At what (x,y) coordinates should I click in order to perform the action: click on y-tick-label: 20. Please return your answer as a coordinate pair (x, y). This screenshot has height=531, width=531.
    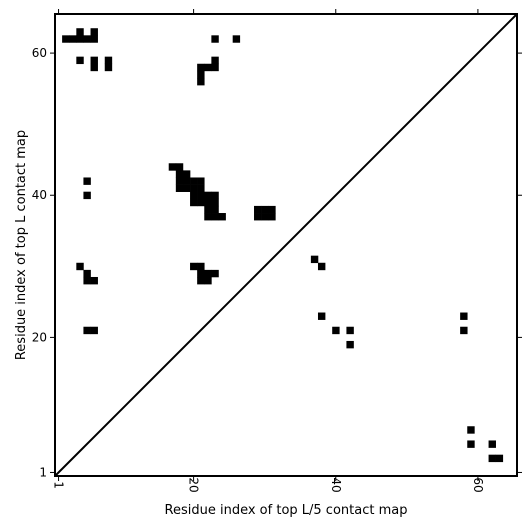
    Looking at the image, I should click on (39, 337).